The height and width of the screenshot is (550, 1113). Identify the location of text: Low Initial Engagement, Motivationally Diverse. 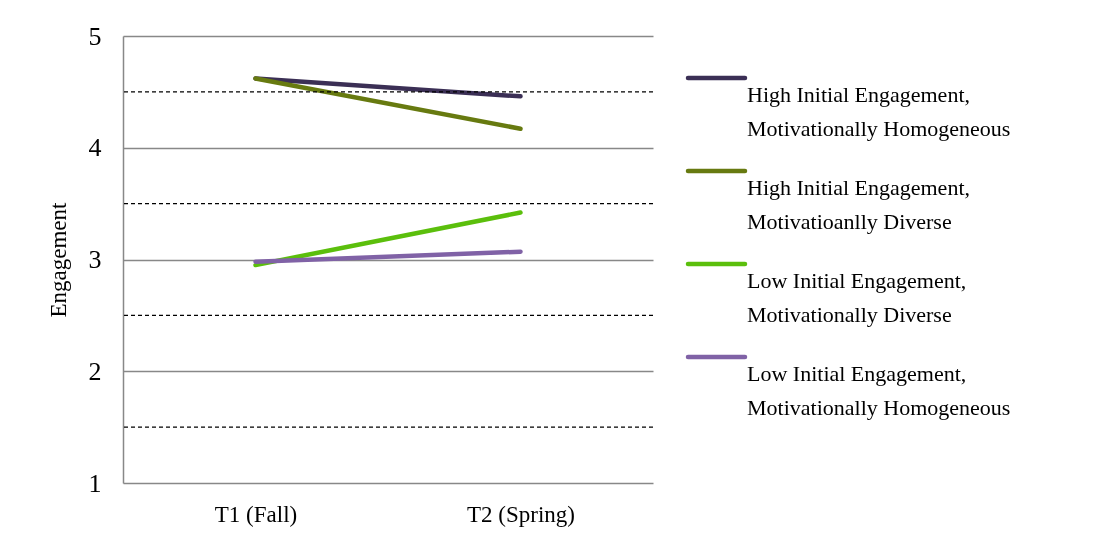
(857, 297).